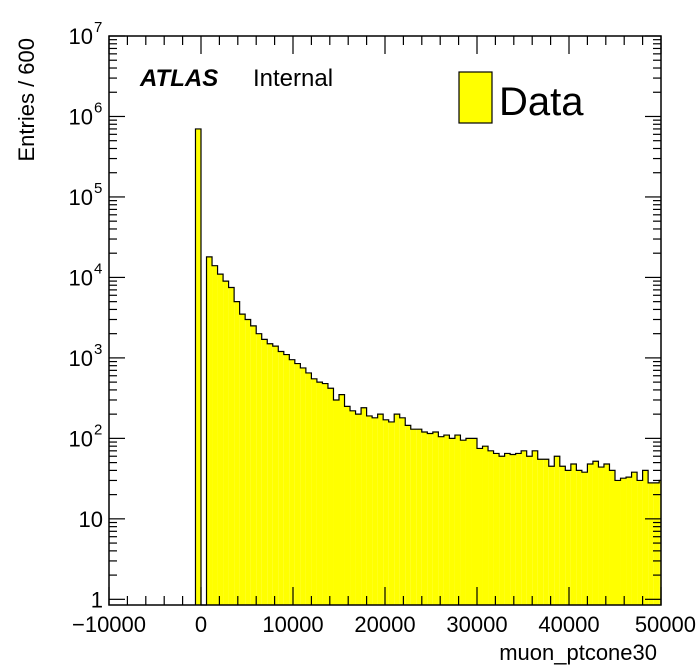 Image resolution: width=696 pixels, height=672 pixels. I want to click on x-tick-label: 20000, so click(384, 624).